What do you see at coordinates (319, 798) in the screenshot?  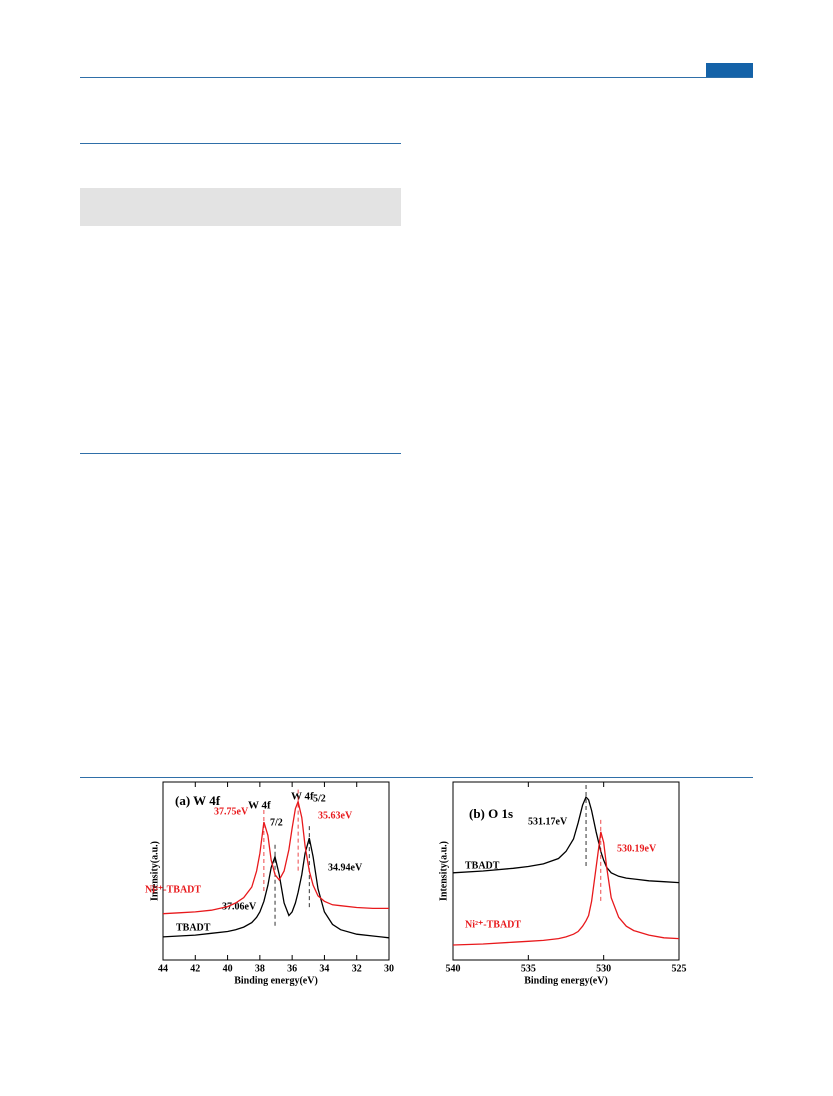 I see `annotation: 5/2` at bounding box center [319, 798].